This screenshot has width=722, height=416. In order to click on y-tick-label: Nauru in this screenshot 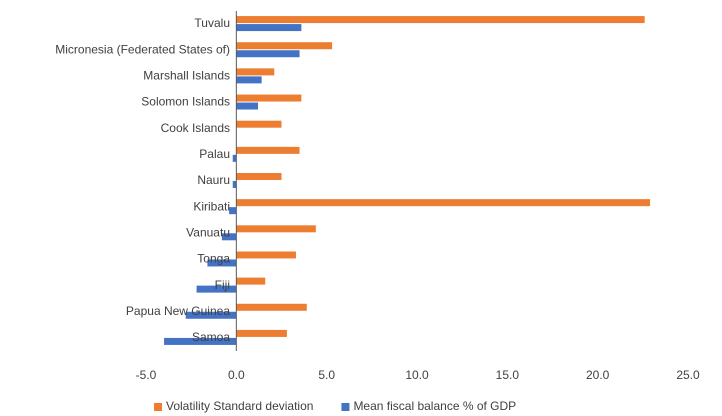, I will do `click(213, 180)`.